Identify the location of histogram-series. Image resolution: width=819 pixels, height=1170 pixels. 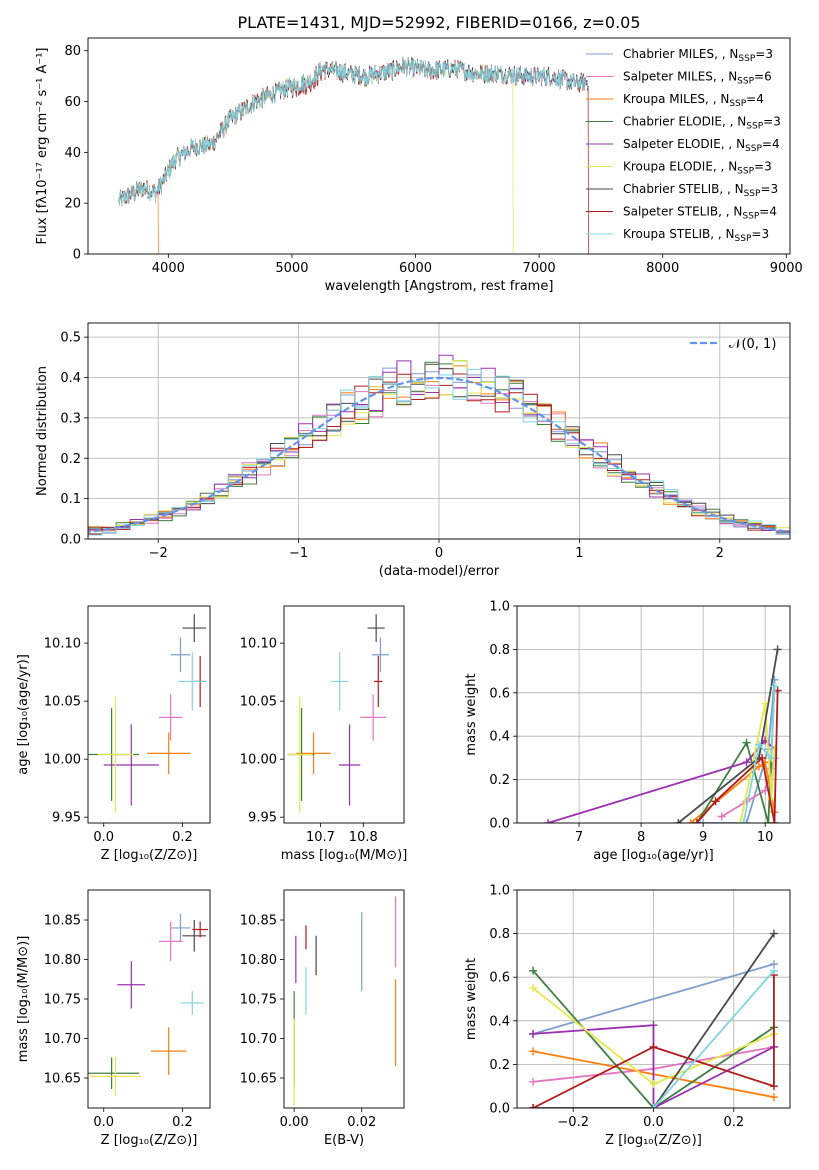
(439, 452).